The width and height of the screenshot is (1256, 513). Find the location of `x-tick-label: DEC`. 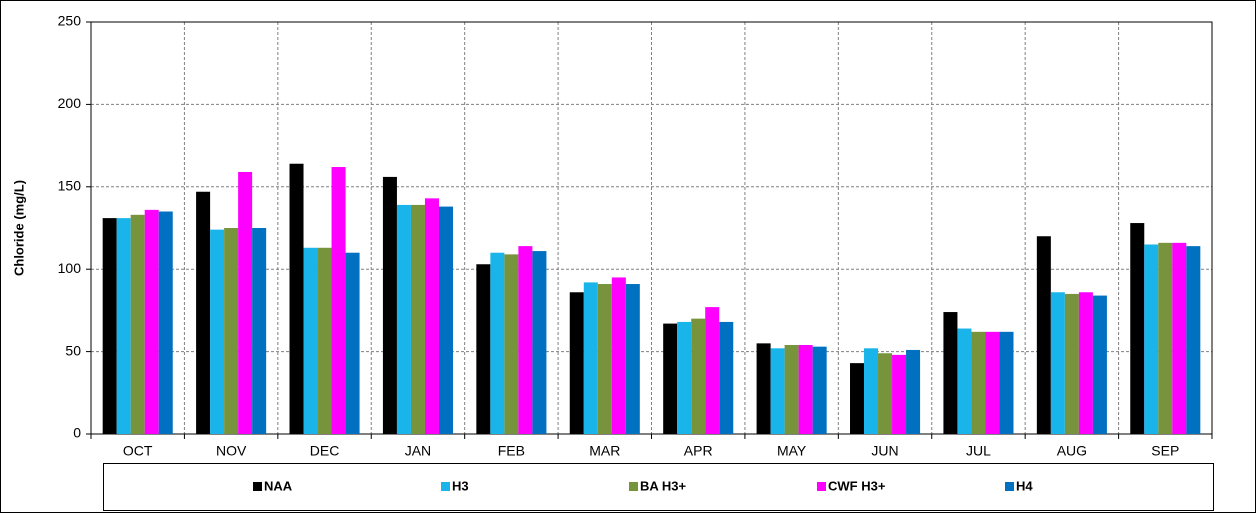

x-tick-label: DEC is located at coordinates (325, 451).